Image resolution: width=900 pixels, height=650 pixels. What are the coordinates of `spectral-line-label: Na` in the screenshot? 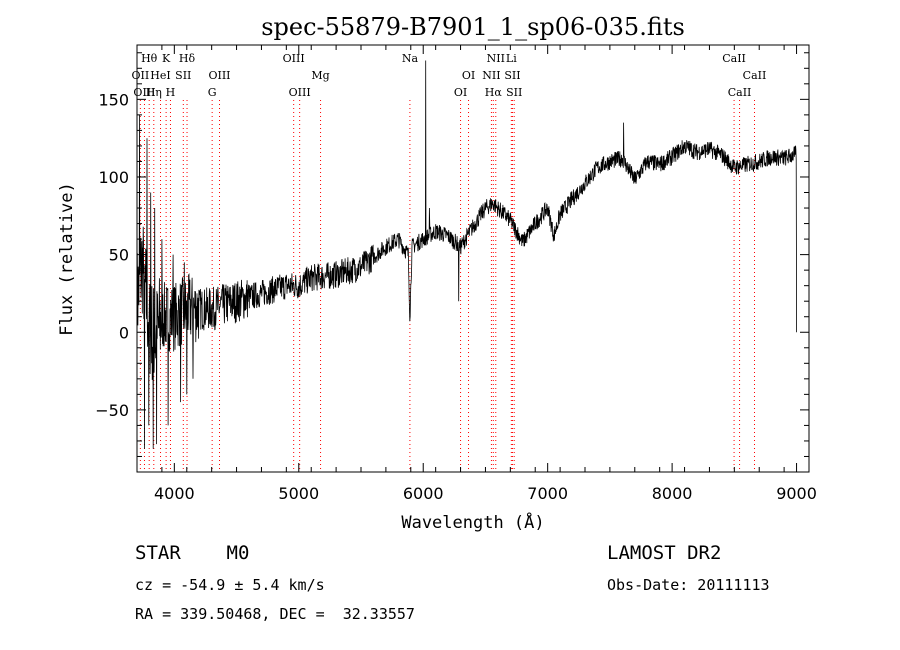 It's located at (410, 58).